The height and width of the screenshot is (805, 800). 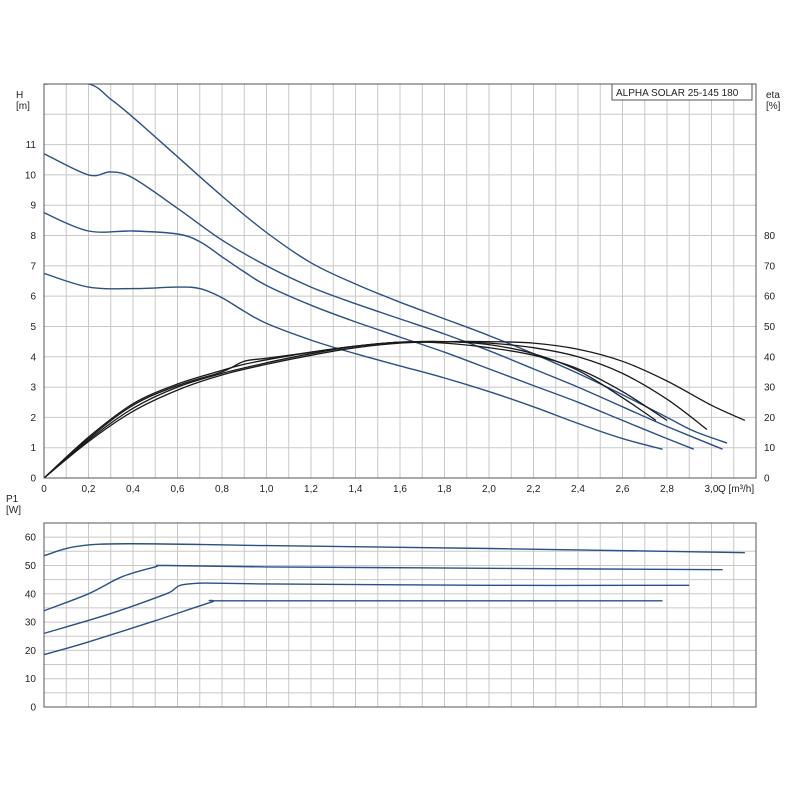 What do you see at coordinates (31, 538) in the screenshot?
I see `power-y-tick-label: 60` at bounding box center [31, 538].